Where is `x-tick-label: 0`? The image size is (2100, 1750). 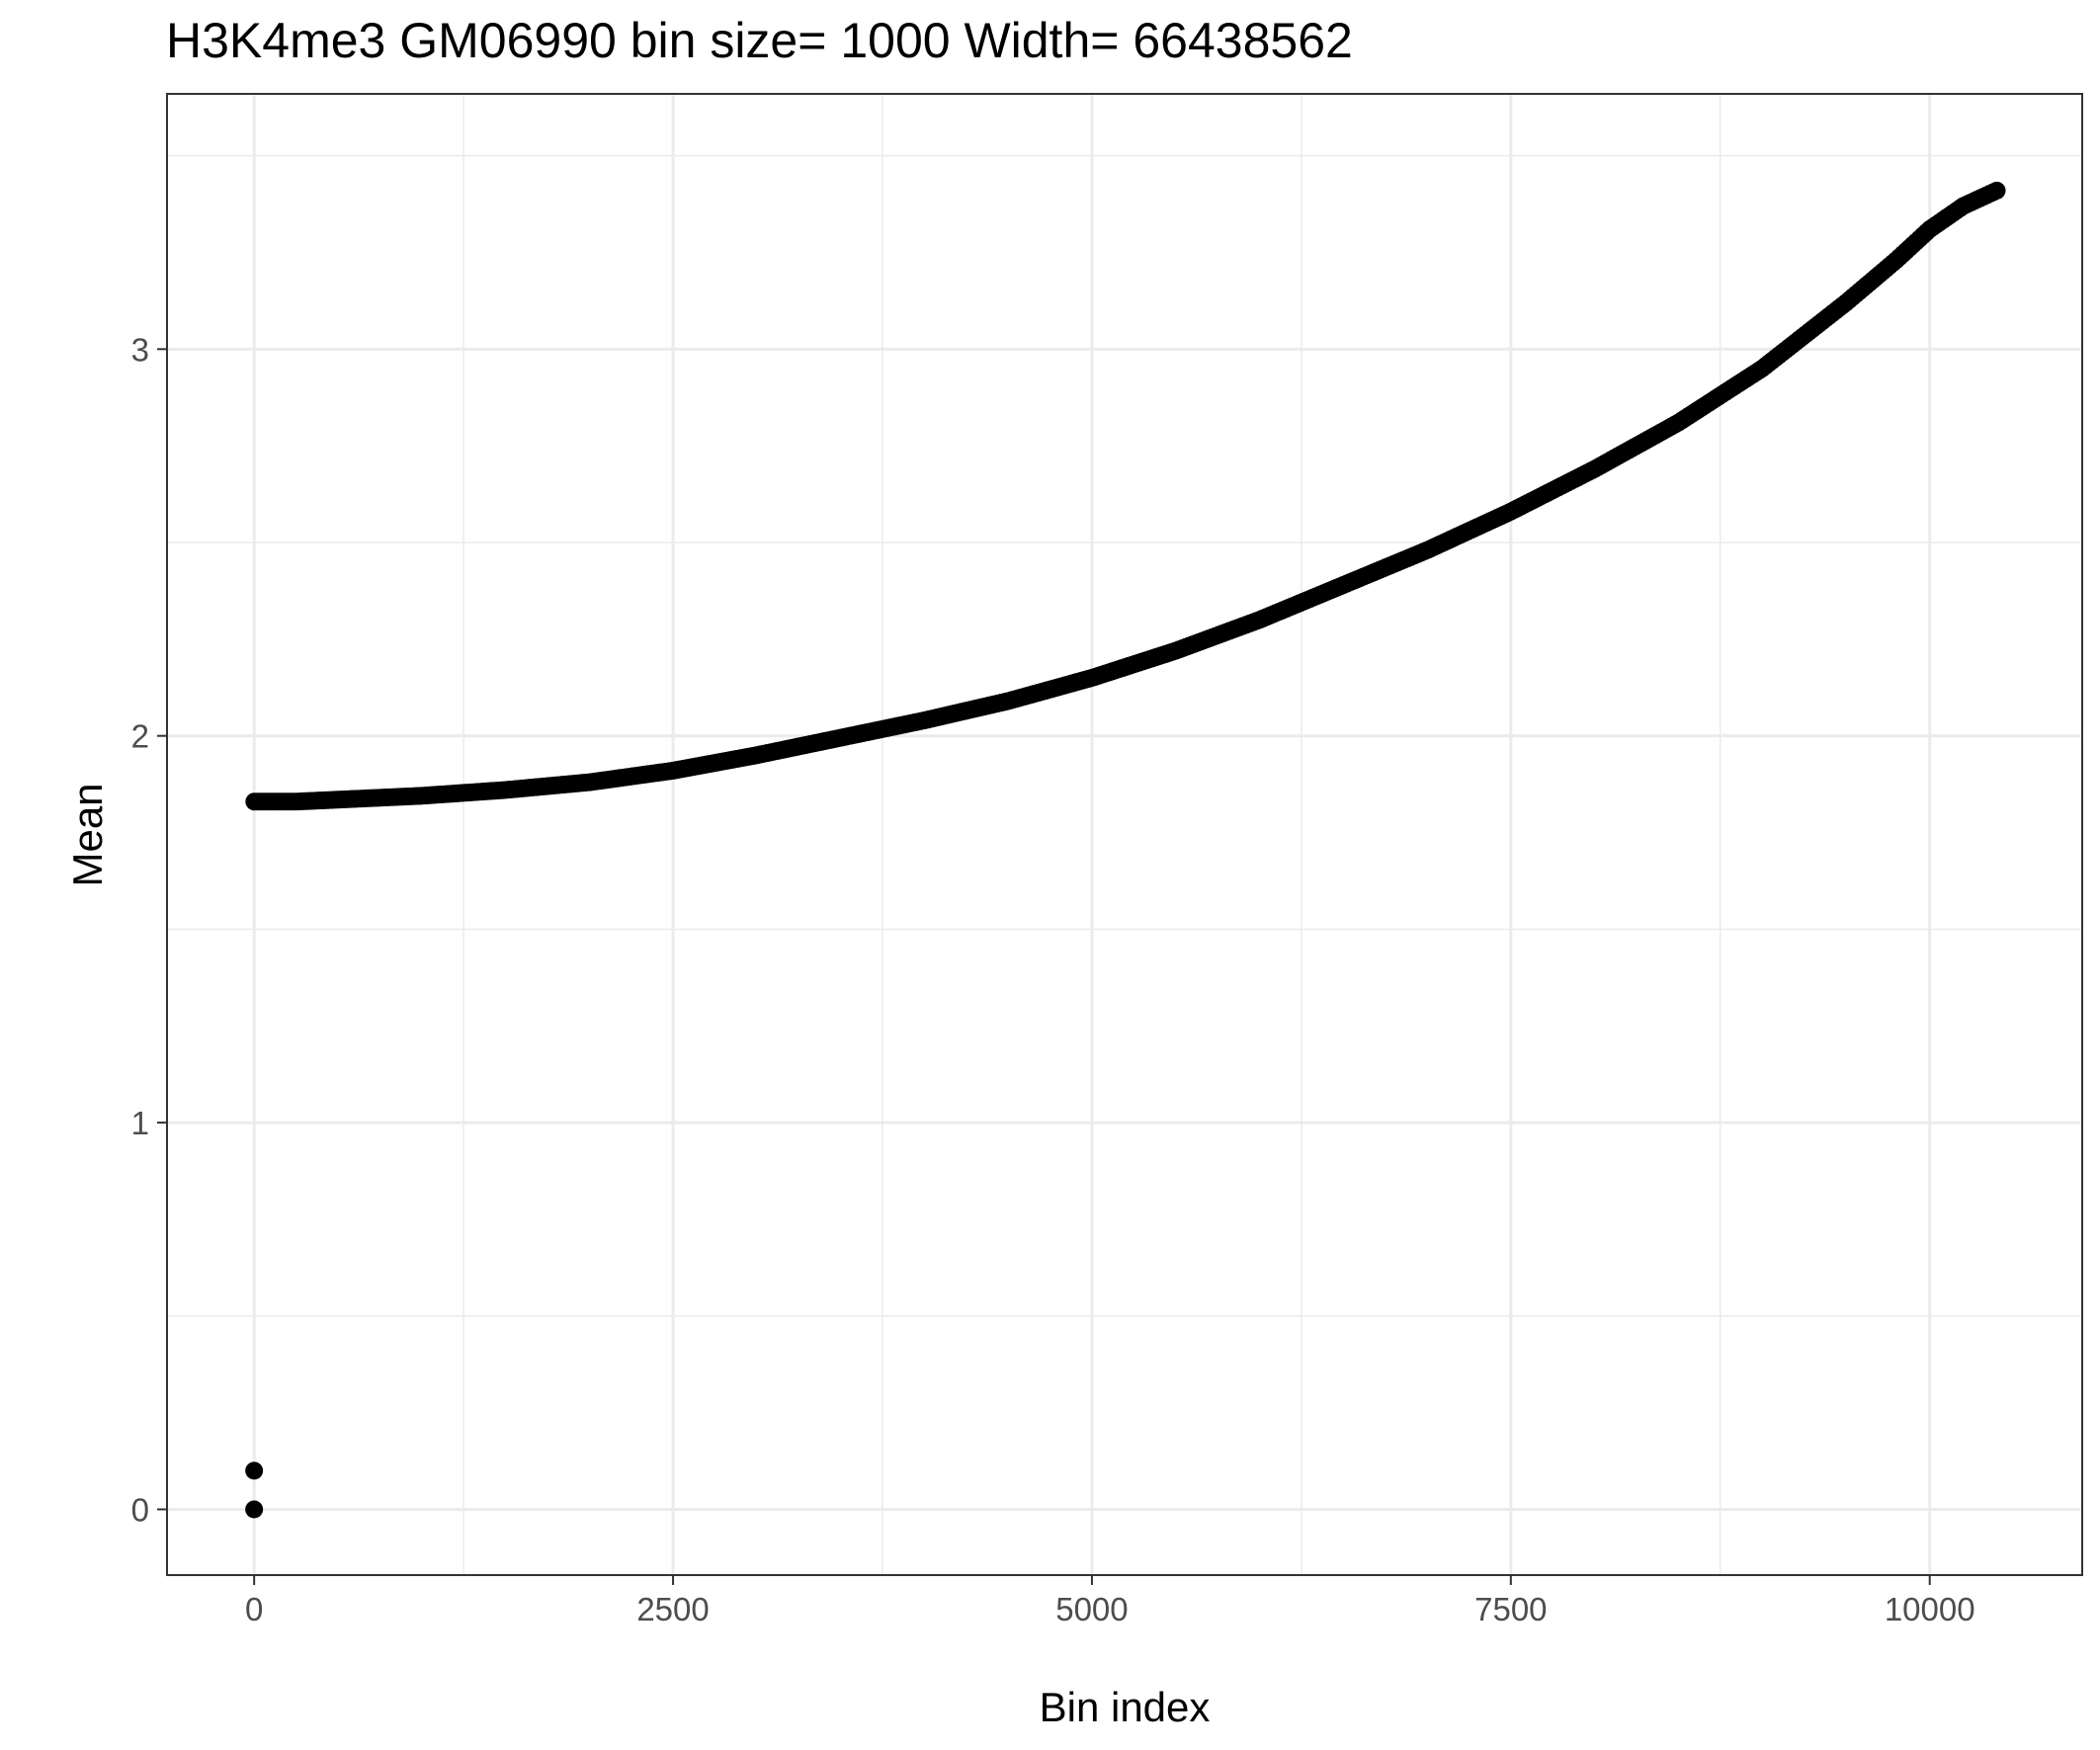
x-tick-label: 0 is located at coordinates (254, 1609).